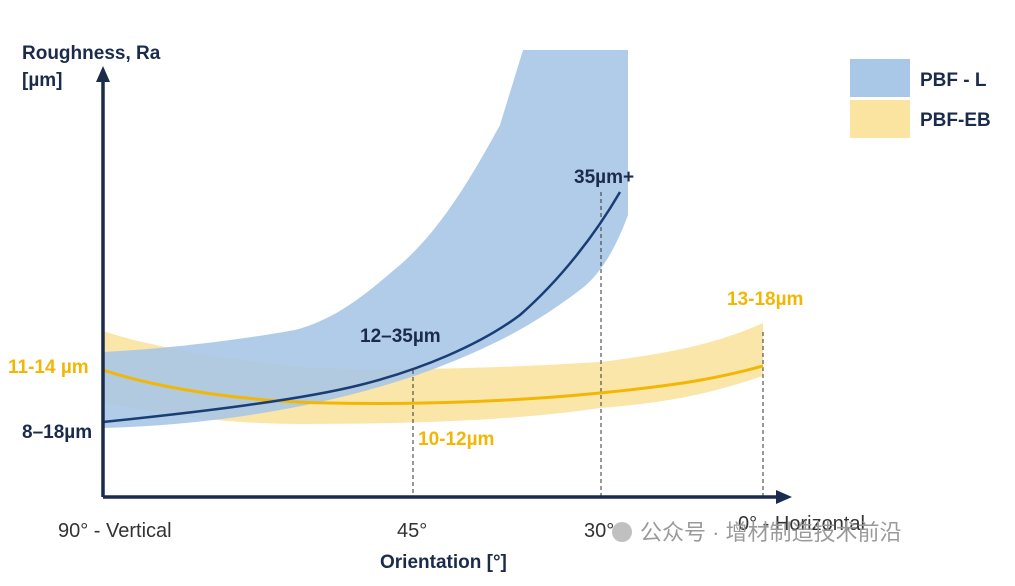 Image resolution: width=1015 pixels, height=586 pixels. I want to click on x-axis-label: Orientation [°], so click(443, 562).